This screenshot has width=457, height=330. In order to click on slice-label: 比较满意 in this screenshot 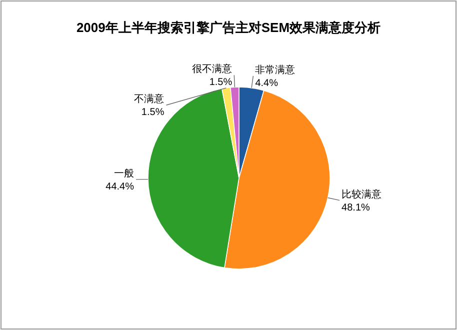, I will do `click(362, 194)`.